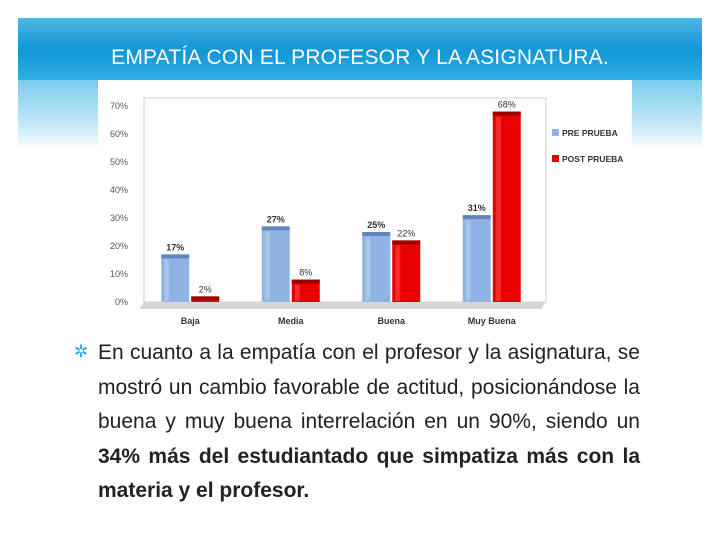  Describe the element at coordinates (191, 321) in the screenshot. I see `x-category-label: Baja` at that location.